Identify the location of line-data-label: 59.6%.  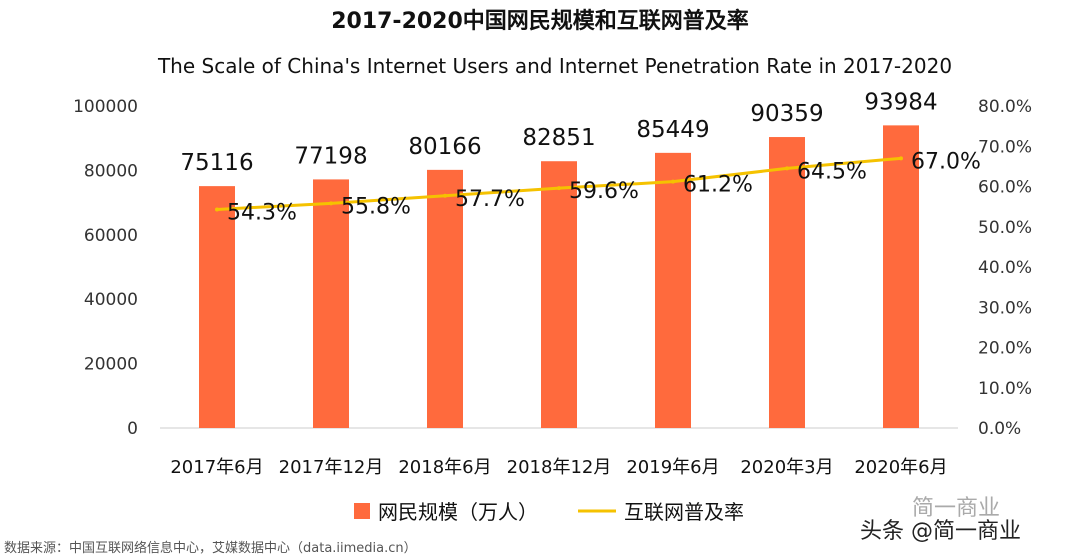
(604, 191).